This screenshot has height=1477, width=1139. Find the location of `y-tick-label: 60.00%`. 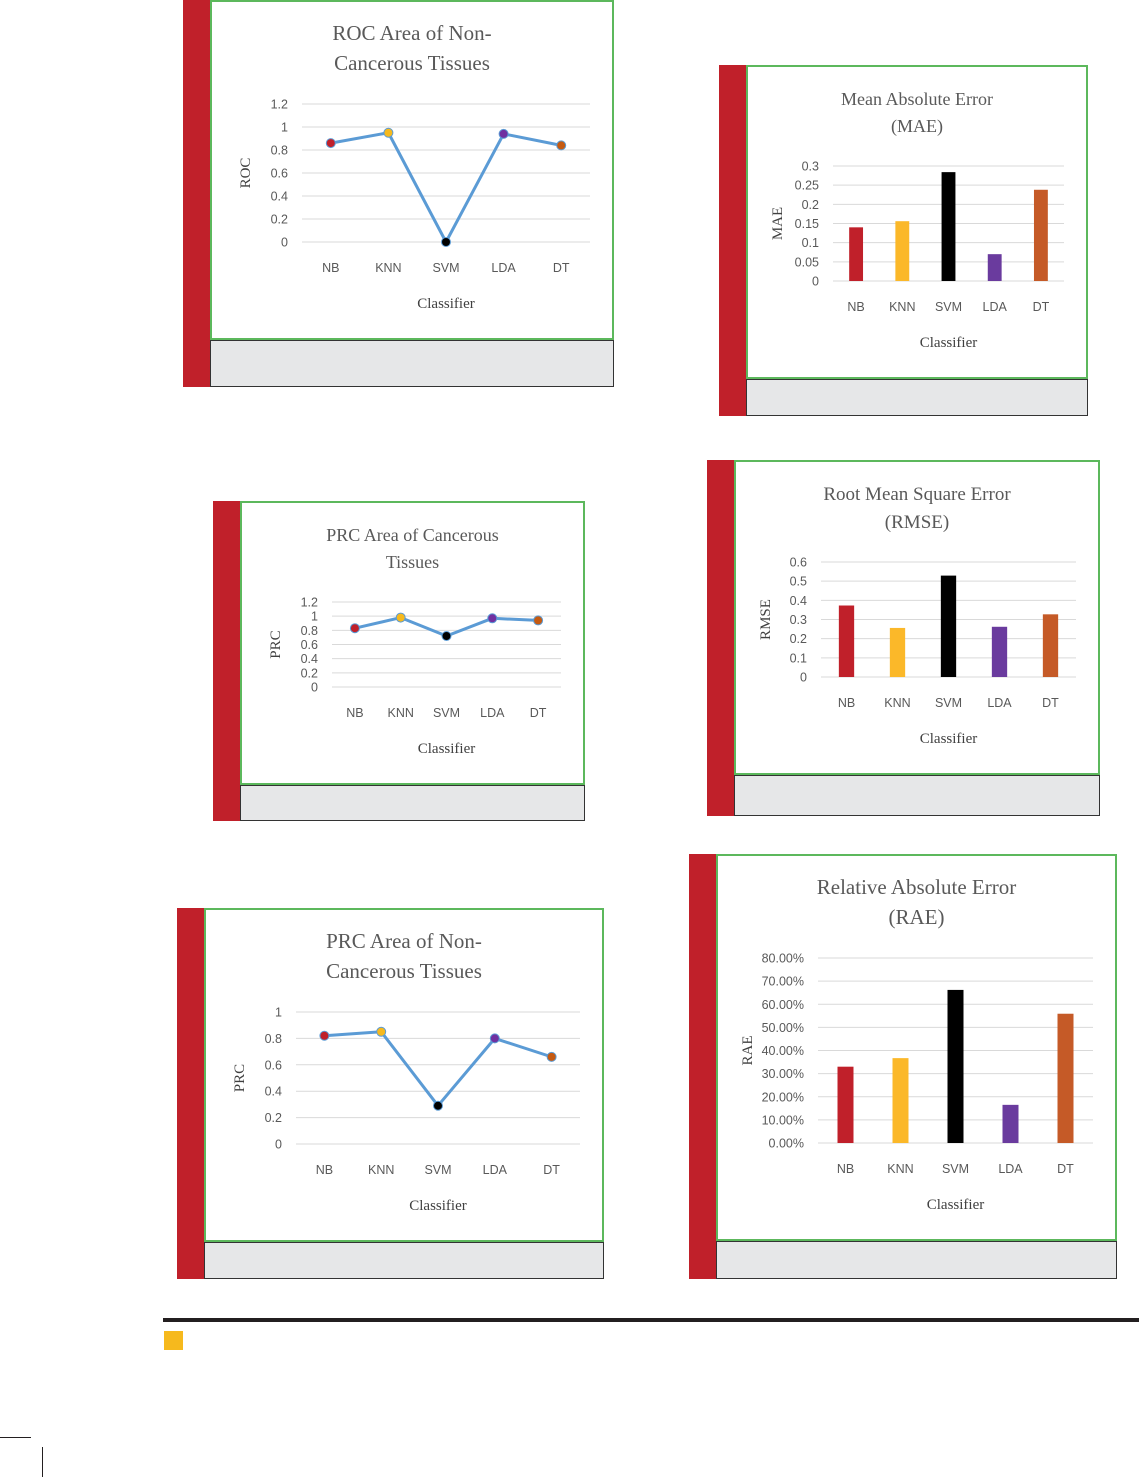

y-tick-label: 60.00% is located at coordinates (783, 1005).